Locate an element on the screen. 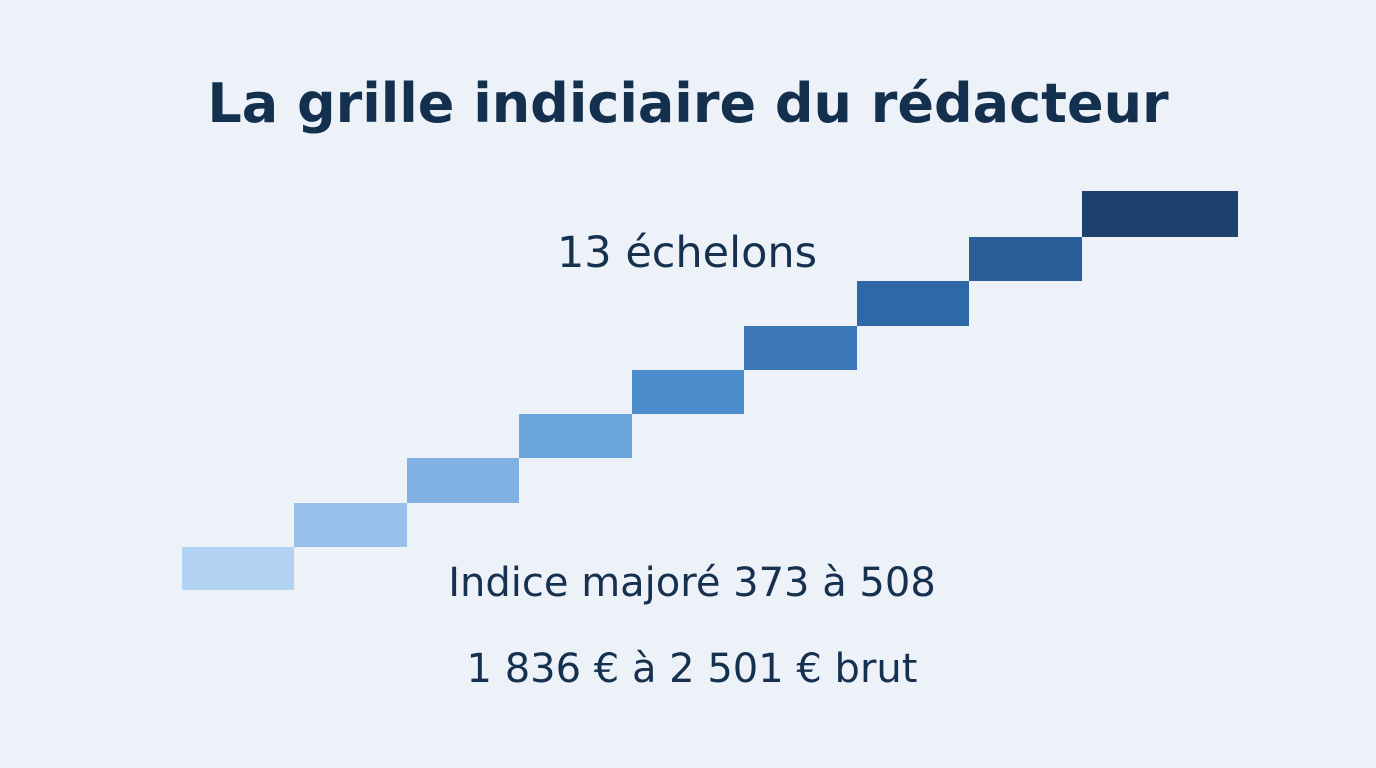 This screenshot has height=768, width=1376. indice-range: Indice majoré 373 à 508 is located at coordinates (692, 583).